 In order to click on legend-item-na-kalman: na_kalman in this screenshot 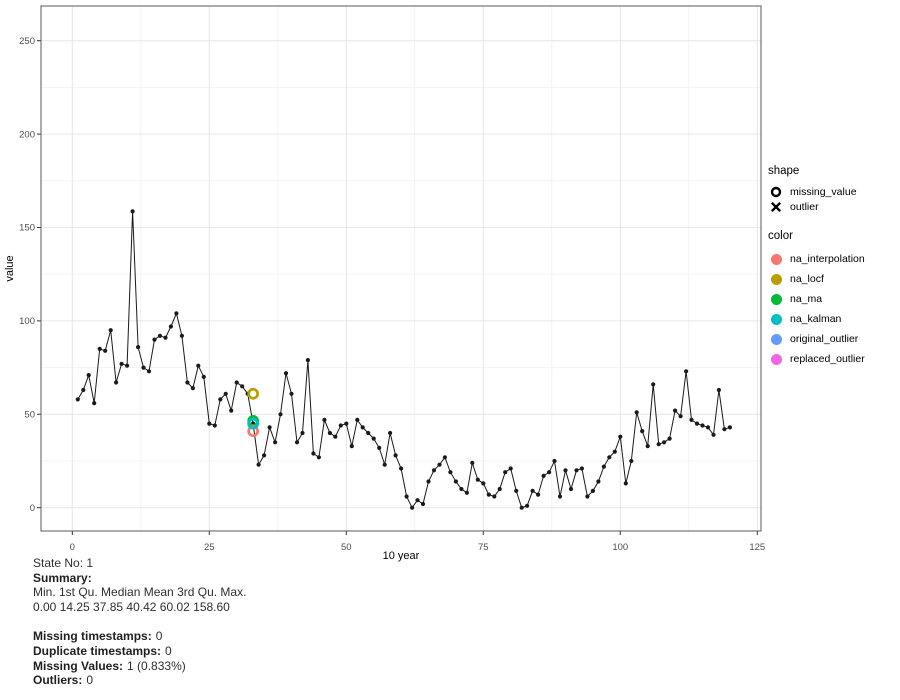, I will do `click(834, 319)`.